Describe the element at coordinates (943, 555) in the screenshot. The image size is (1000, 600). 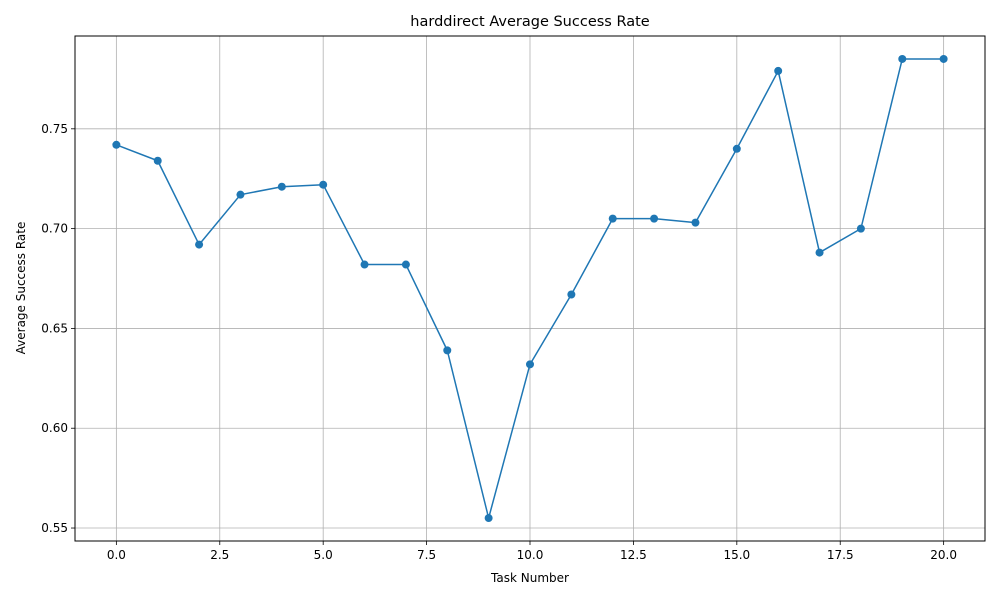
I see `x-tick-label: 20.0` at that location.